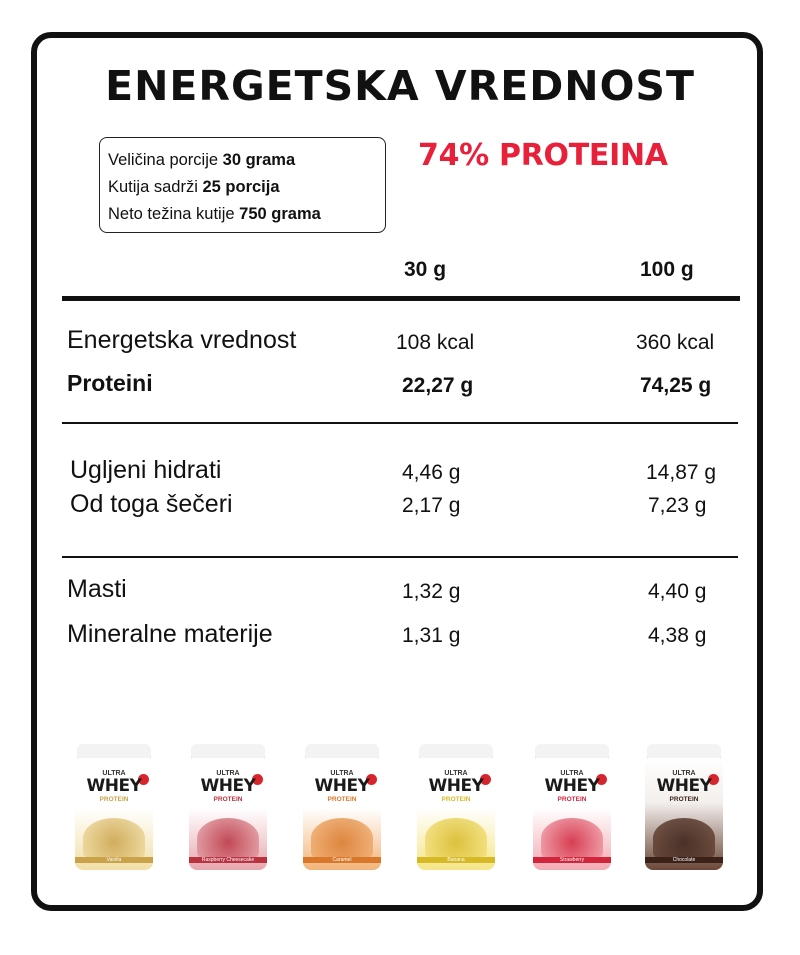 This screenshot has height=955, width=800. Describe the element at coordinates (425, 269) in the screenshot. I see `column-header-30g: 30 g` at that location.